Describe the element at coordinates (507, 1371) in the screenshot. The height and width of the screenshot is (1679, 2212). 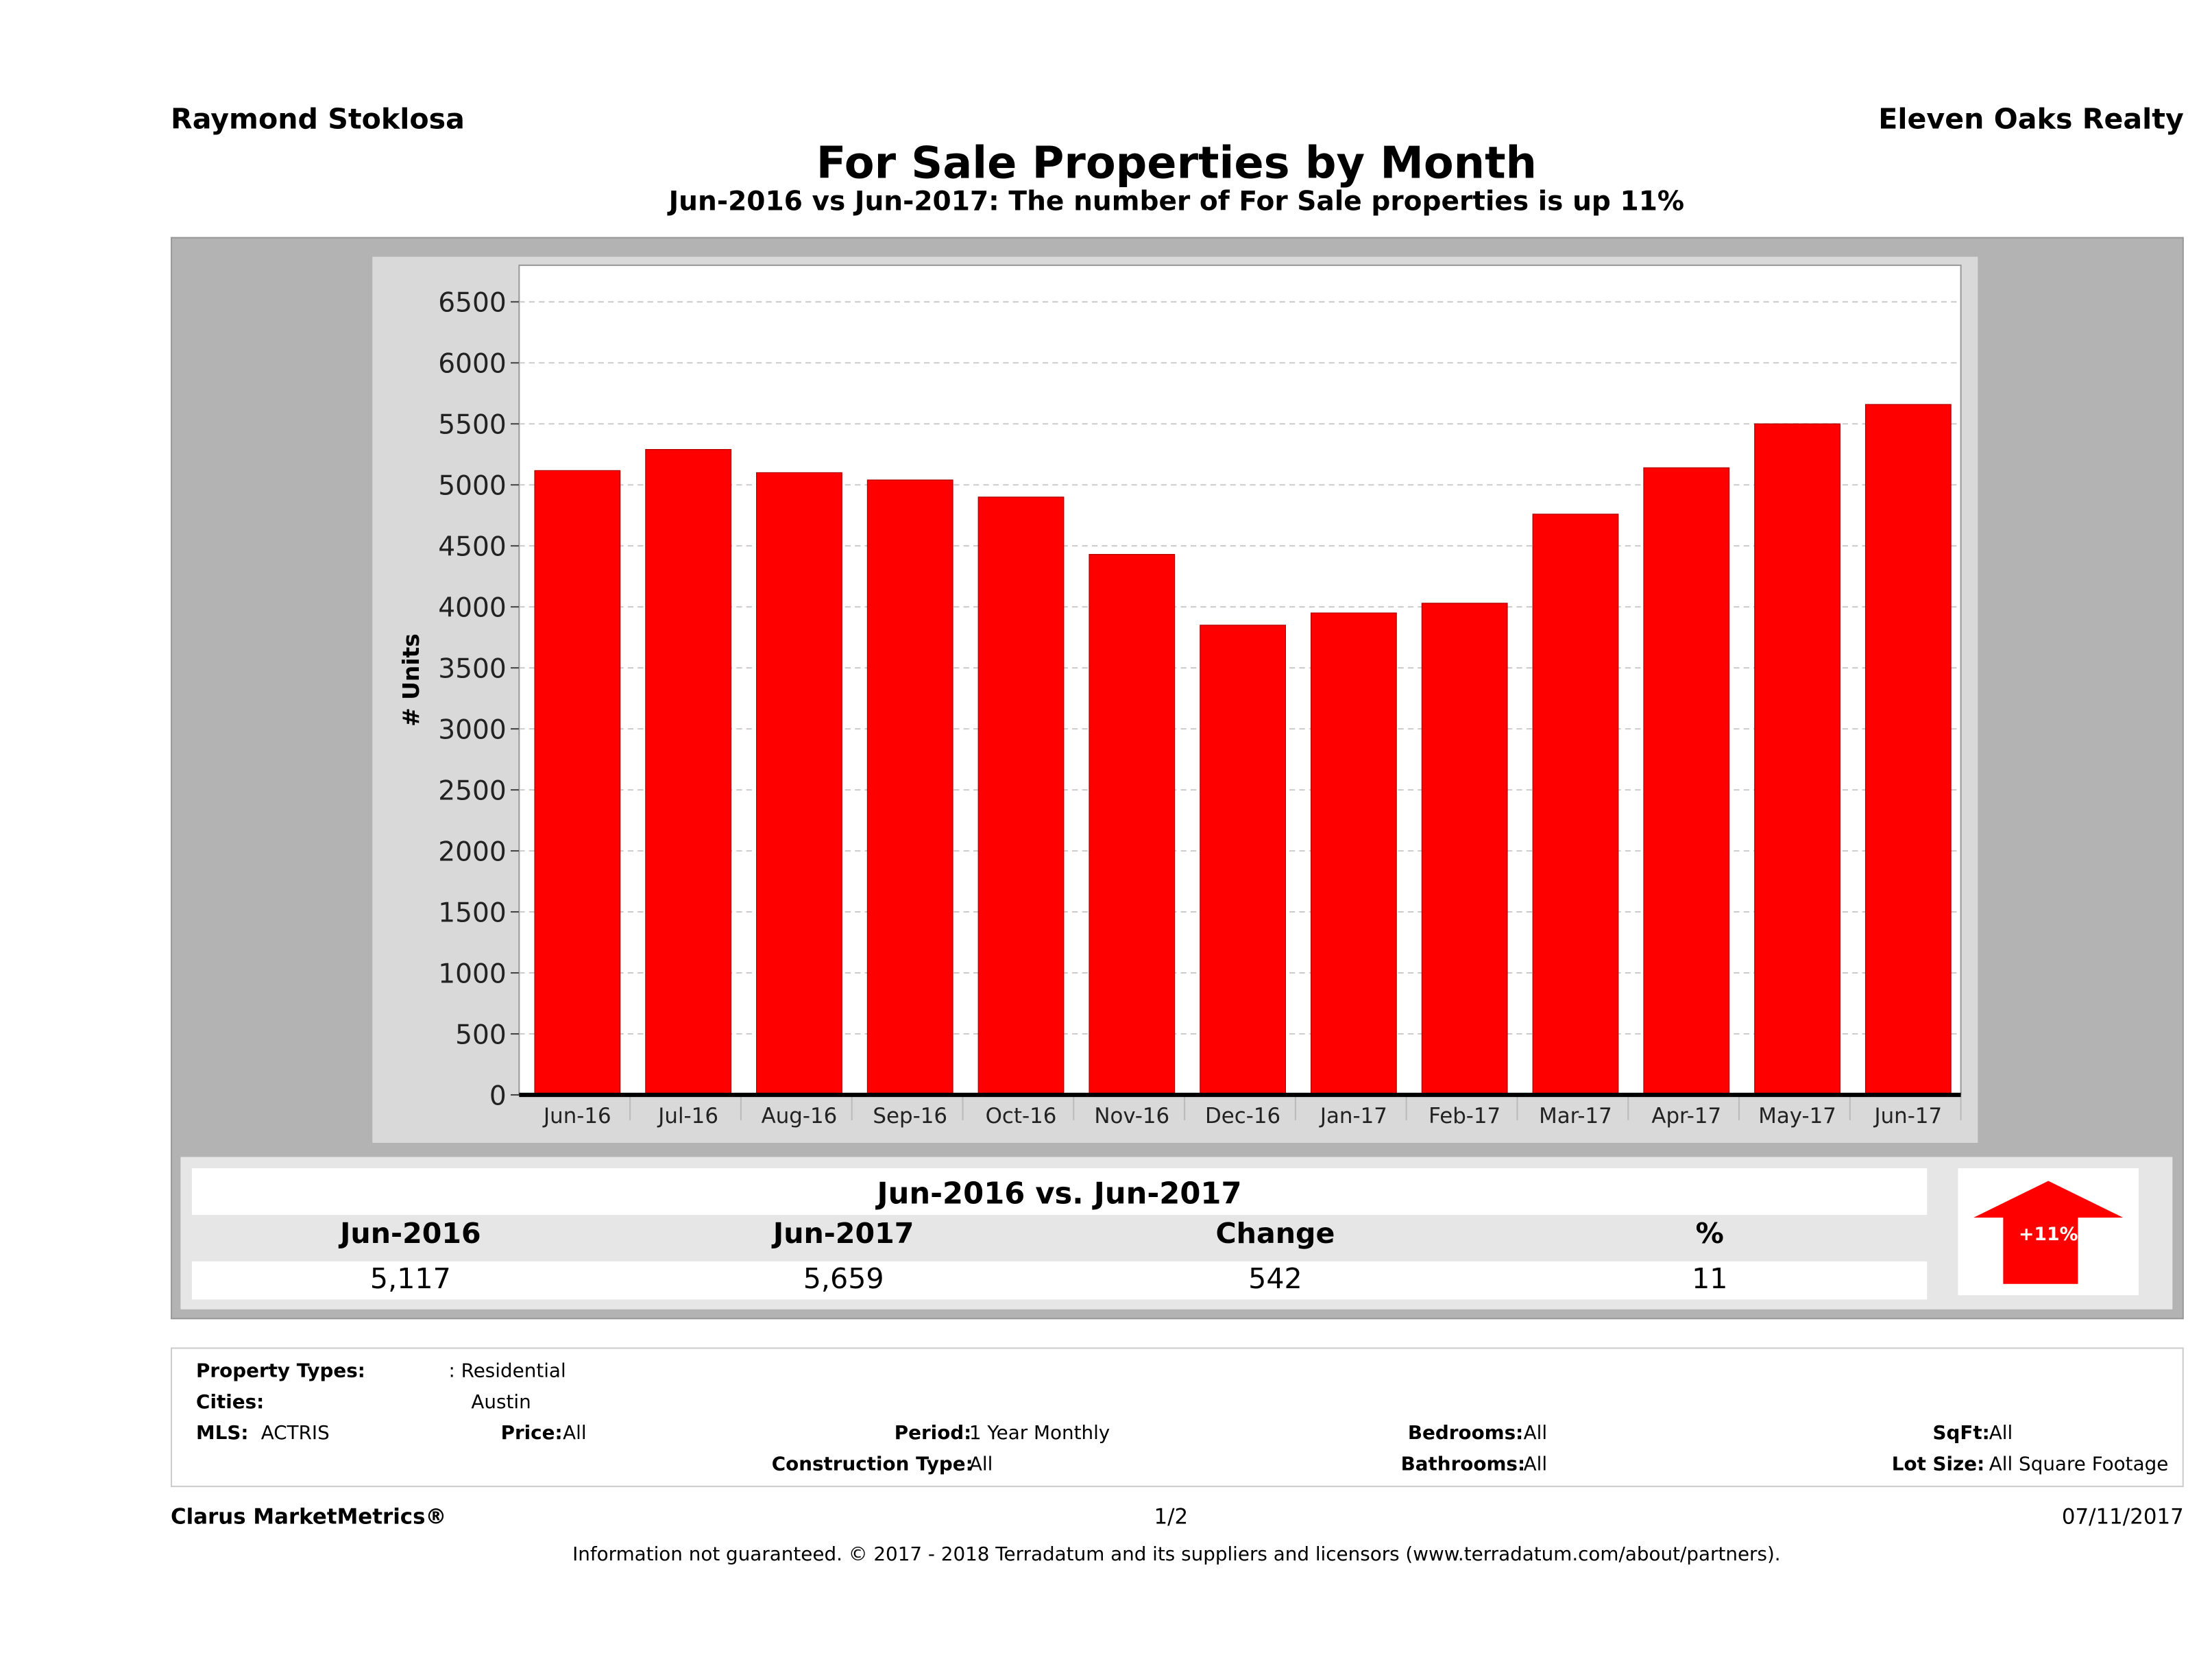
I see `value: : Residential` at that location.